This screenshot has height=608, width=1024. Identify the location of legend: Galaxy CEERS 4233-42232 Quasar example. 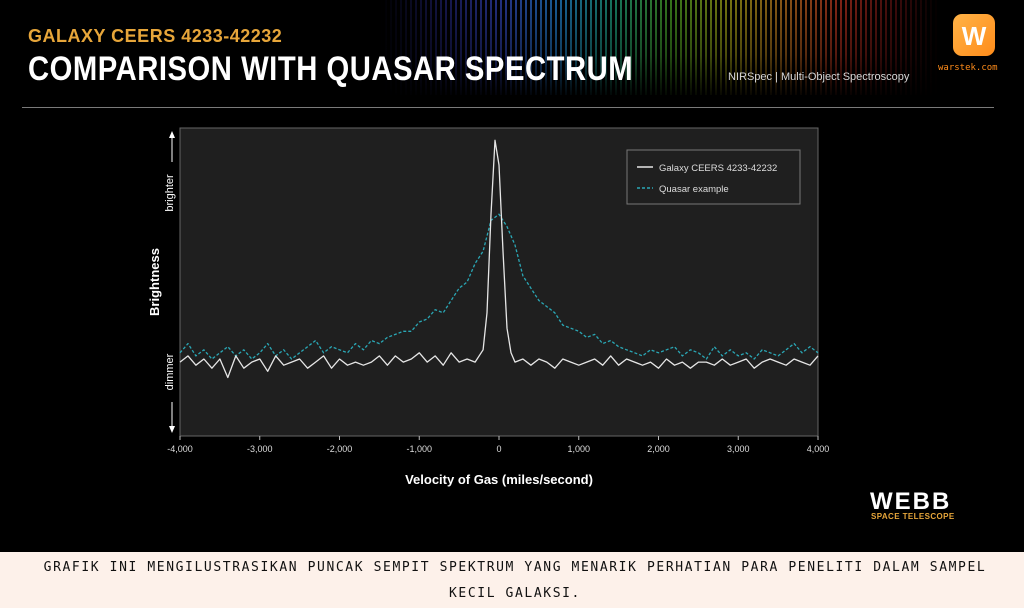
(713, 177).